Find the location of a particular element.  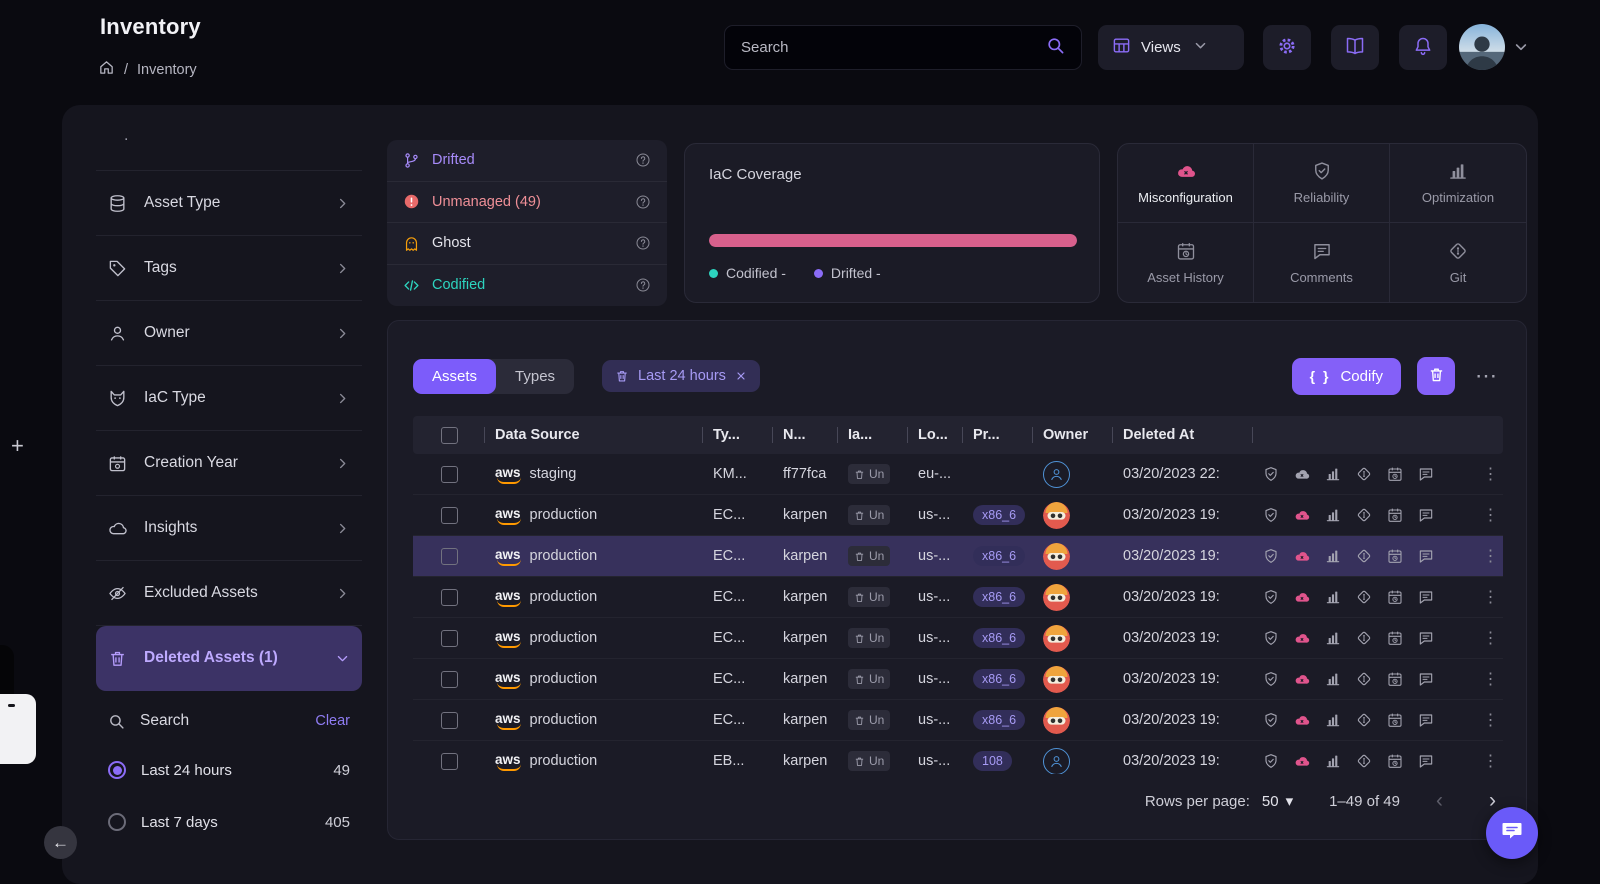

notifications-button is located at coordinates (1423, 47).